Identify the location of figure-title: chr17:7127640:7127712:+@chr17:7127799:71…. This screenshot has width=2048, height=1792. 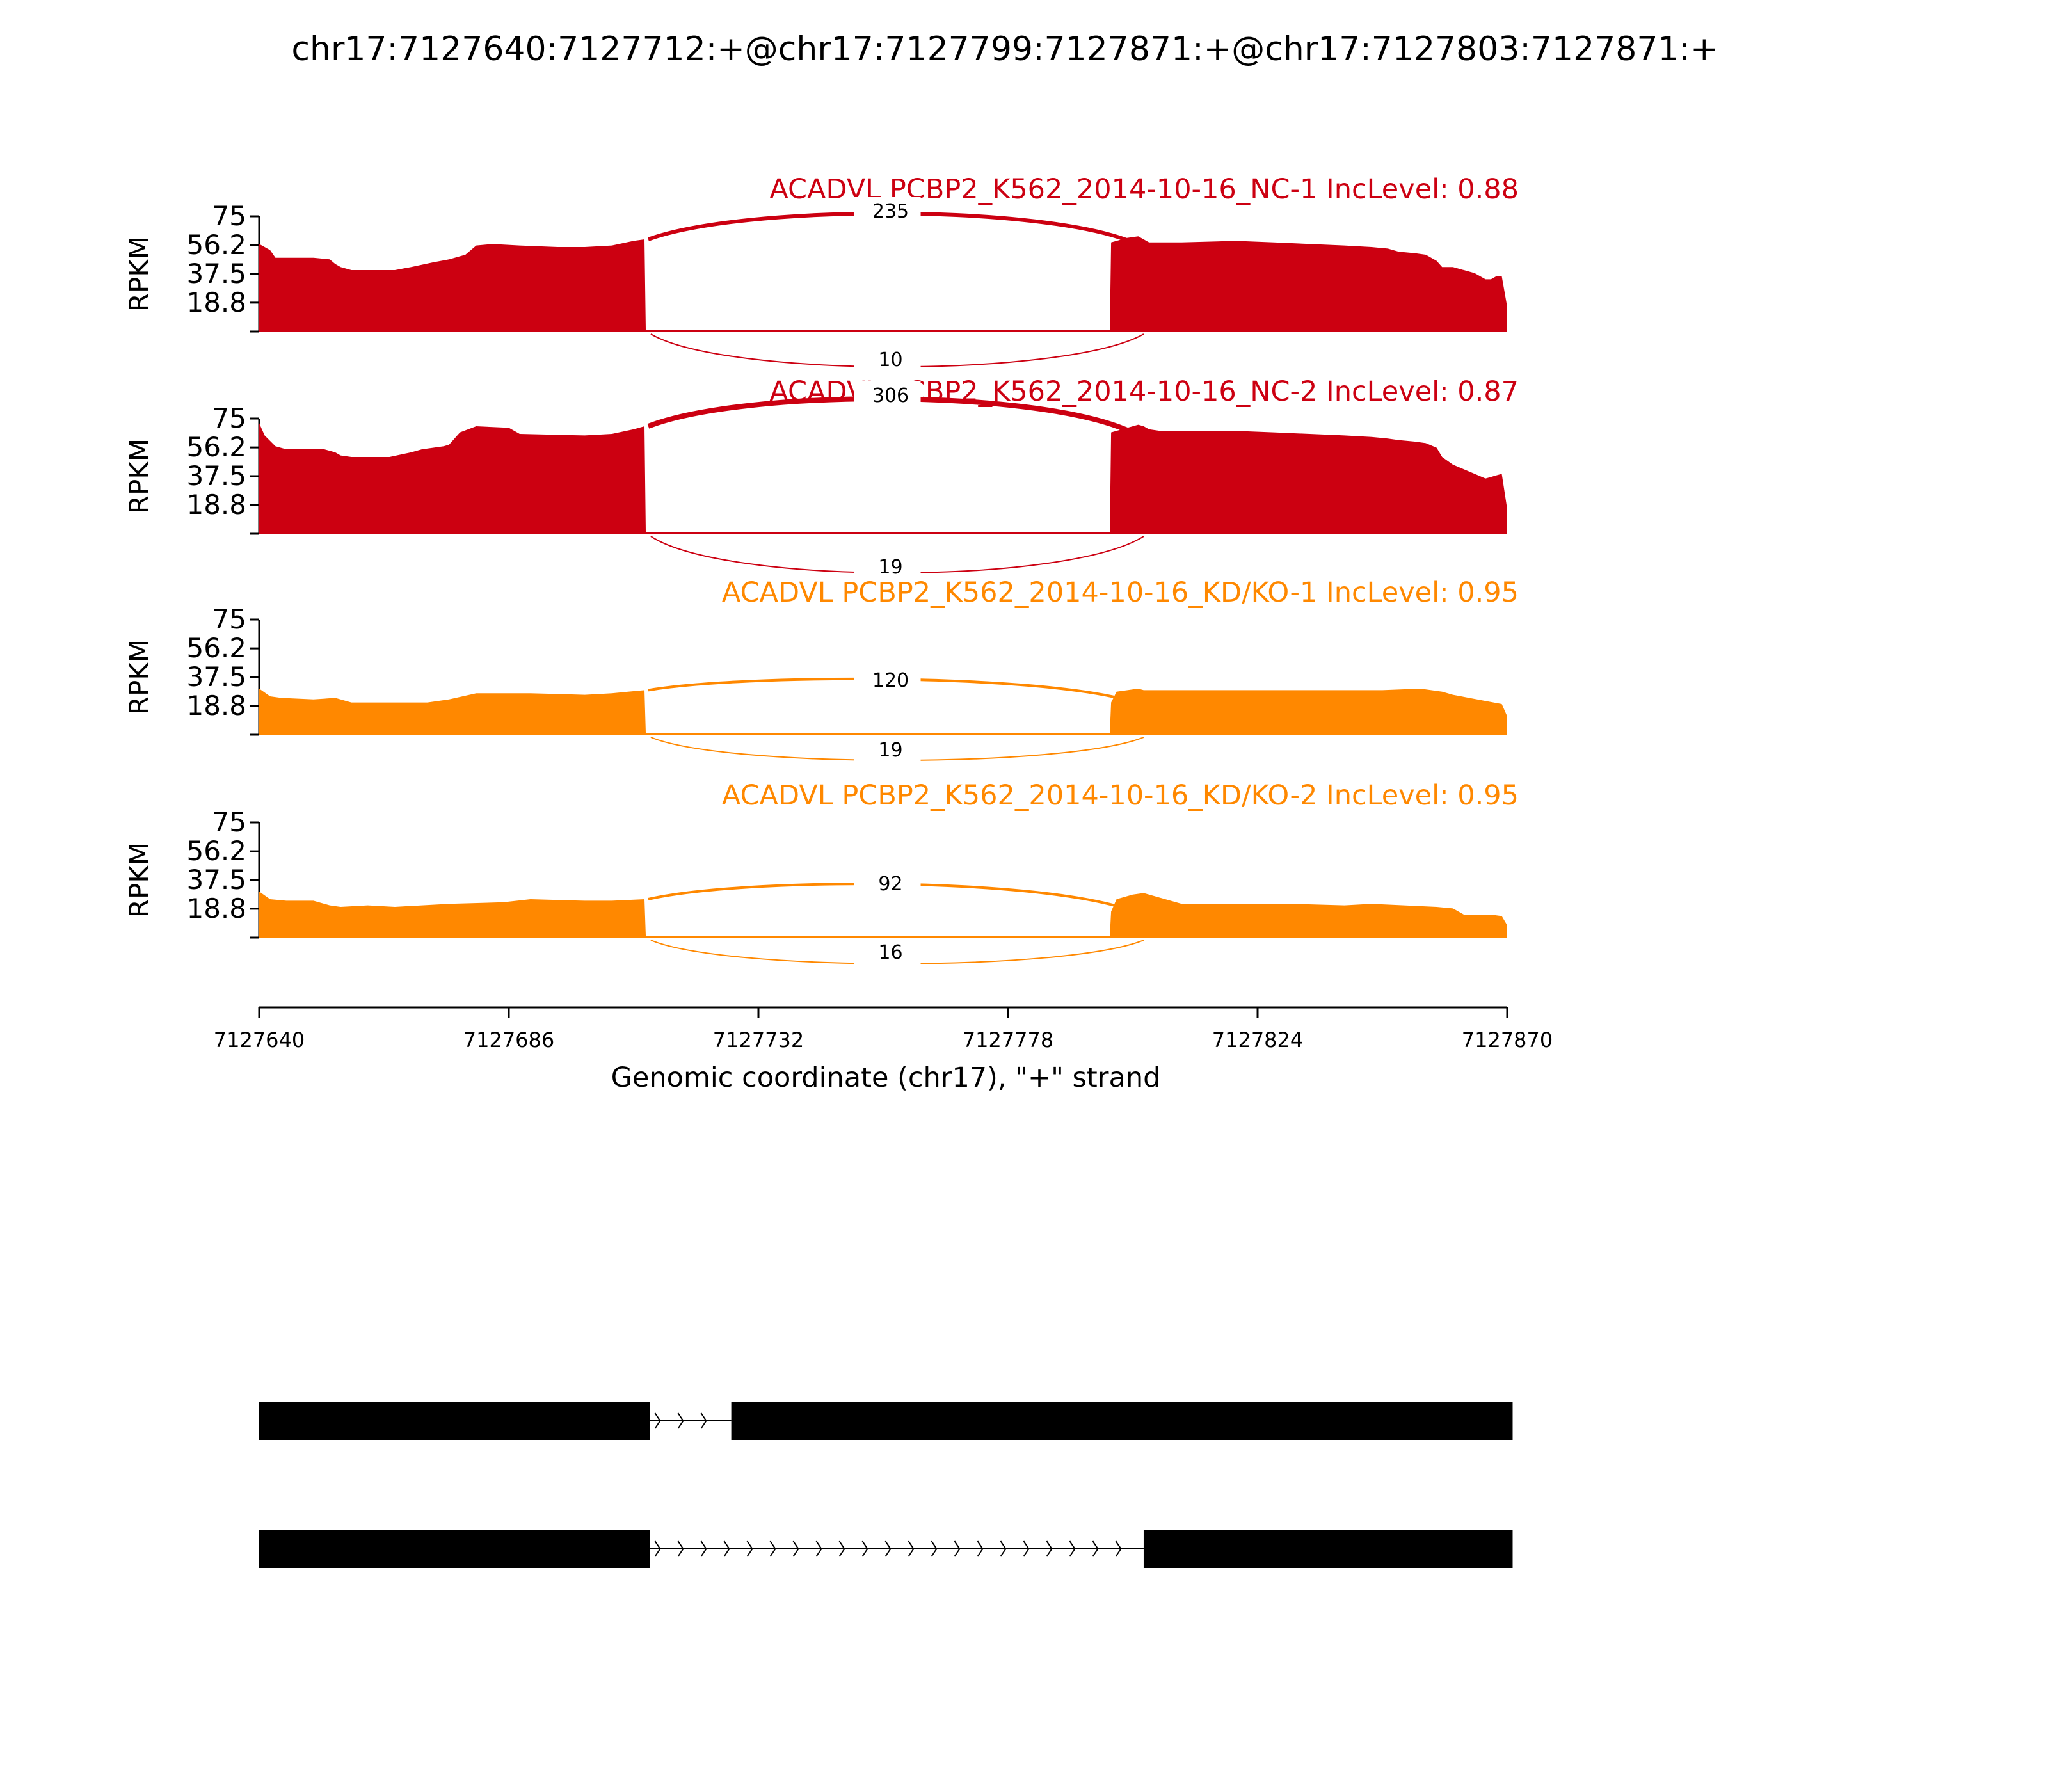
(1004, 49).